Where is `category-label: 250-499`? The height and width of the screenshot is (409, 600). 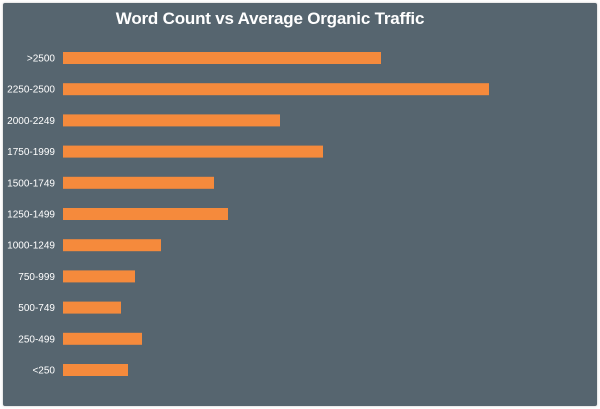 category-label: 250-499 is located at coordinates (36, 339).